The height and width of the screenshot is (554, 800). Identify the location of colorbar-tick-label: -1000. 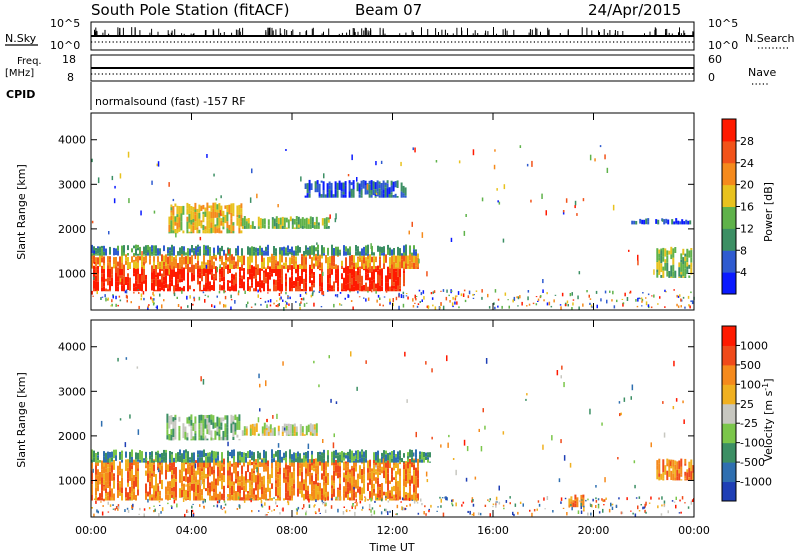
(756, 482).